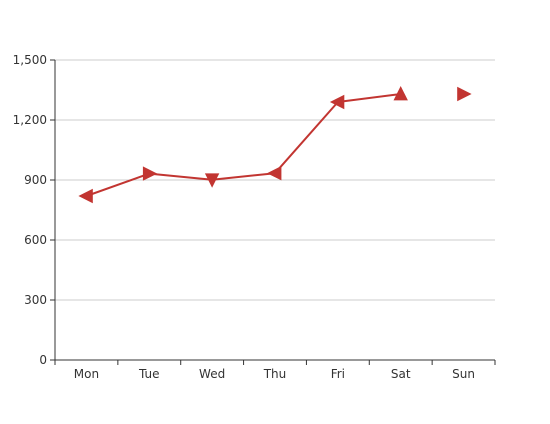  Describe the element at coordinates (43, 360) in the screenshot. I see `y-tick-label: 0` at that location.